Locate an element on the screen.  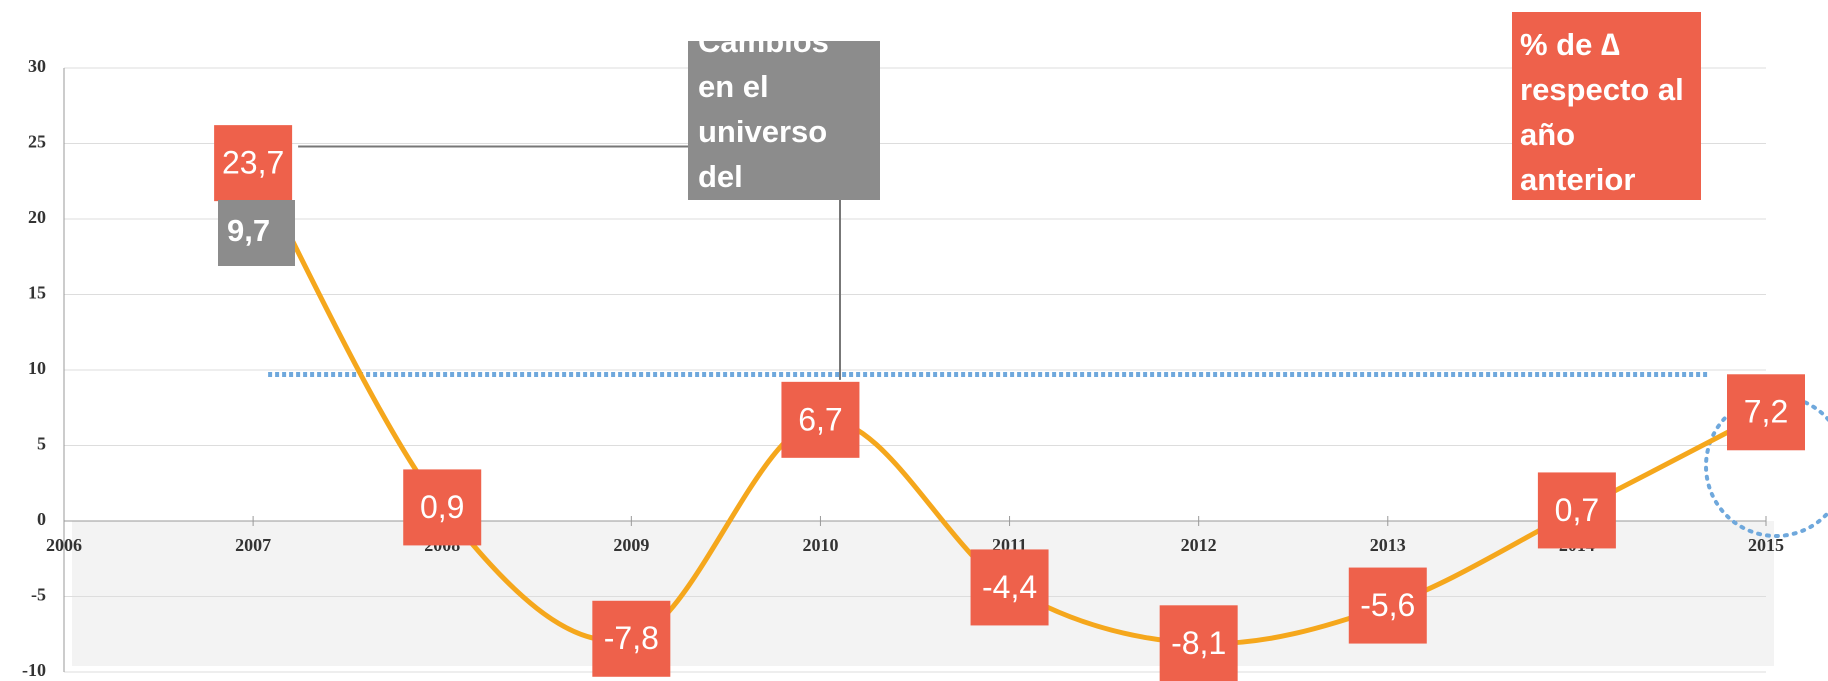
y-tick-label: 5 is located at coordinates (41, 444).